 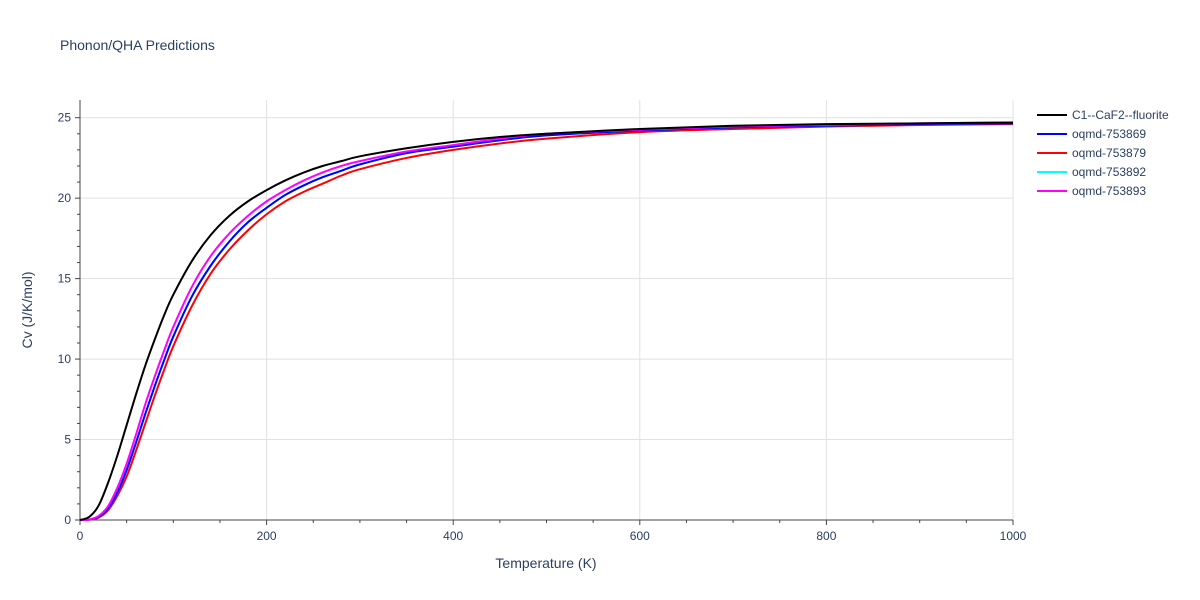 I want to click on legend-label: oqmd-753892, so click(x=1109, y=172).